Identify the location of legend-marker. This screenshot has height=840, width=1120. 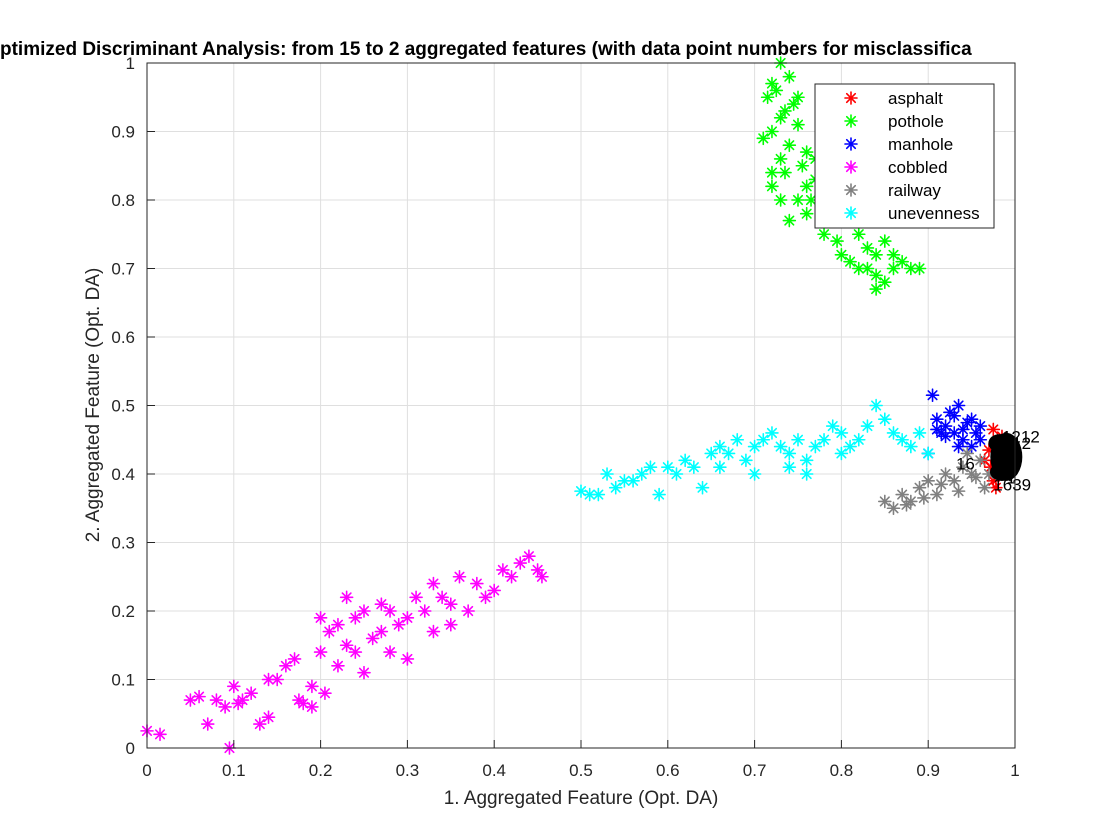
(851, 144).